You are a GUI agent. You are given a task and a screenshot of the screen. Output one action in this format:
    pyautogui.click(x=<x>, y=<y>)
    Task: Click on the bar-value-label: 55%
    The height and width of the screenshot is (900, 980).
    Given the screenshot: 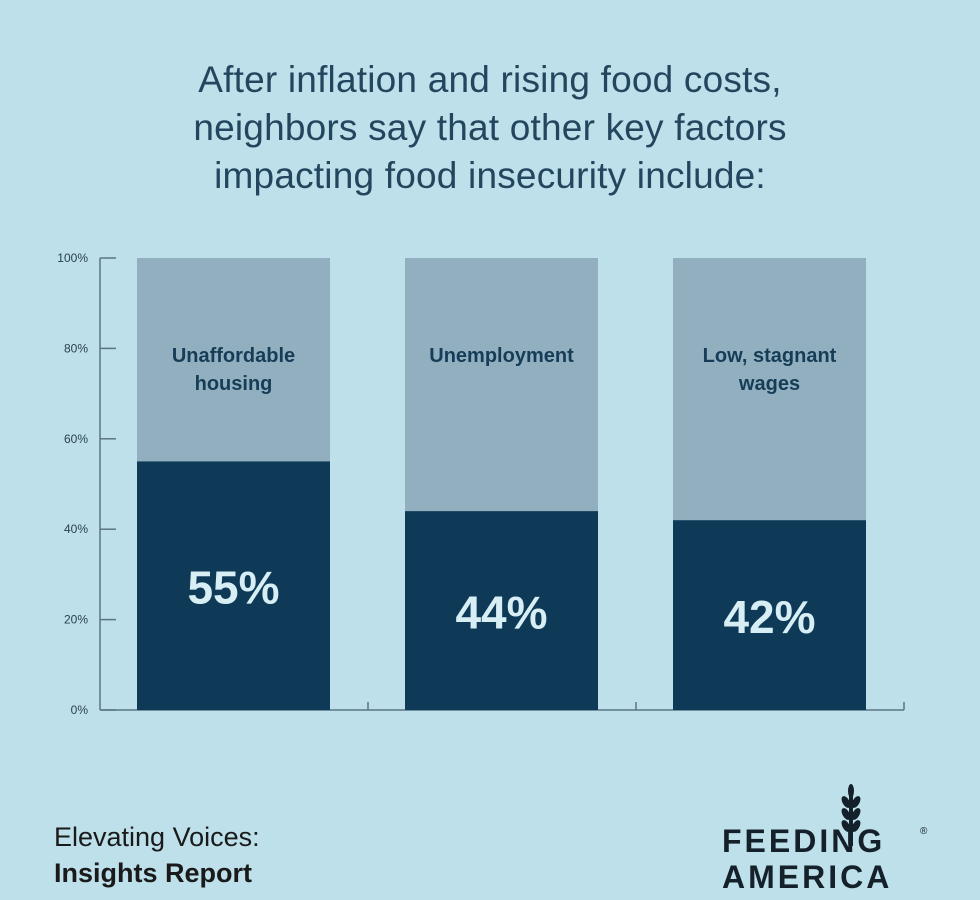 What is the action you would take?
    pyautogui.click(x=233, y=588)
    